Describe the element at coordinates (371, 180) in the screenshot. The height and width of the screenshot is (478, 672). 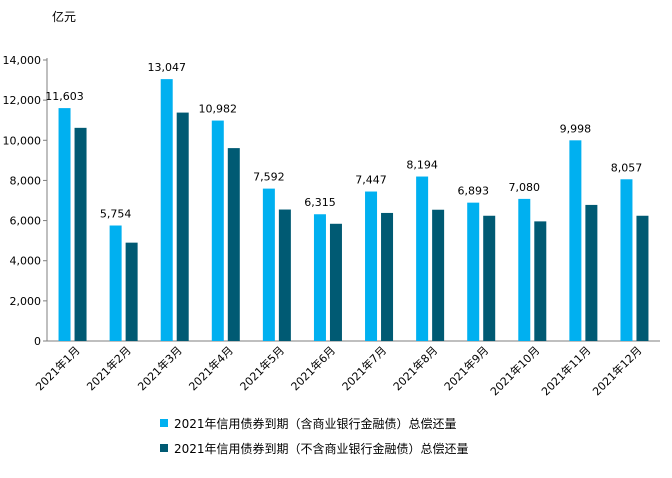
I see `data-label: 7,447` at that location.